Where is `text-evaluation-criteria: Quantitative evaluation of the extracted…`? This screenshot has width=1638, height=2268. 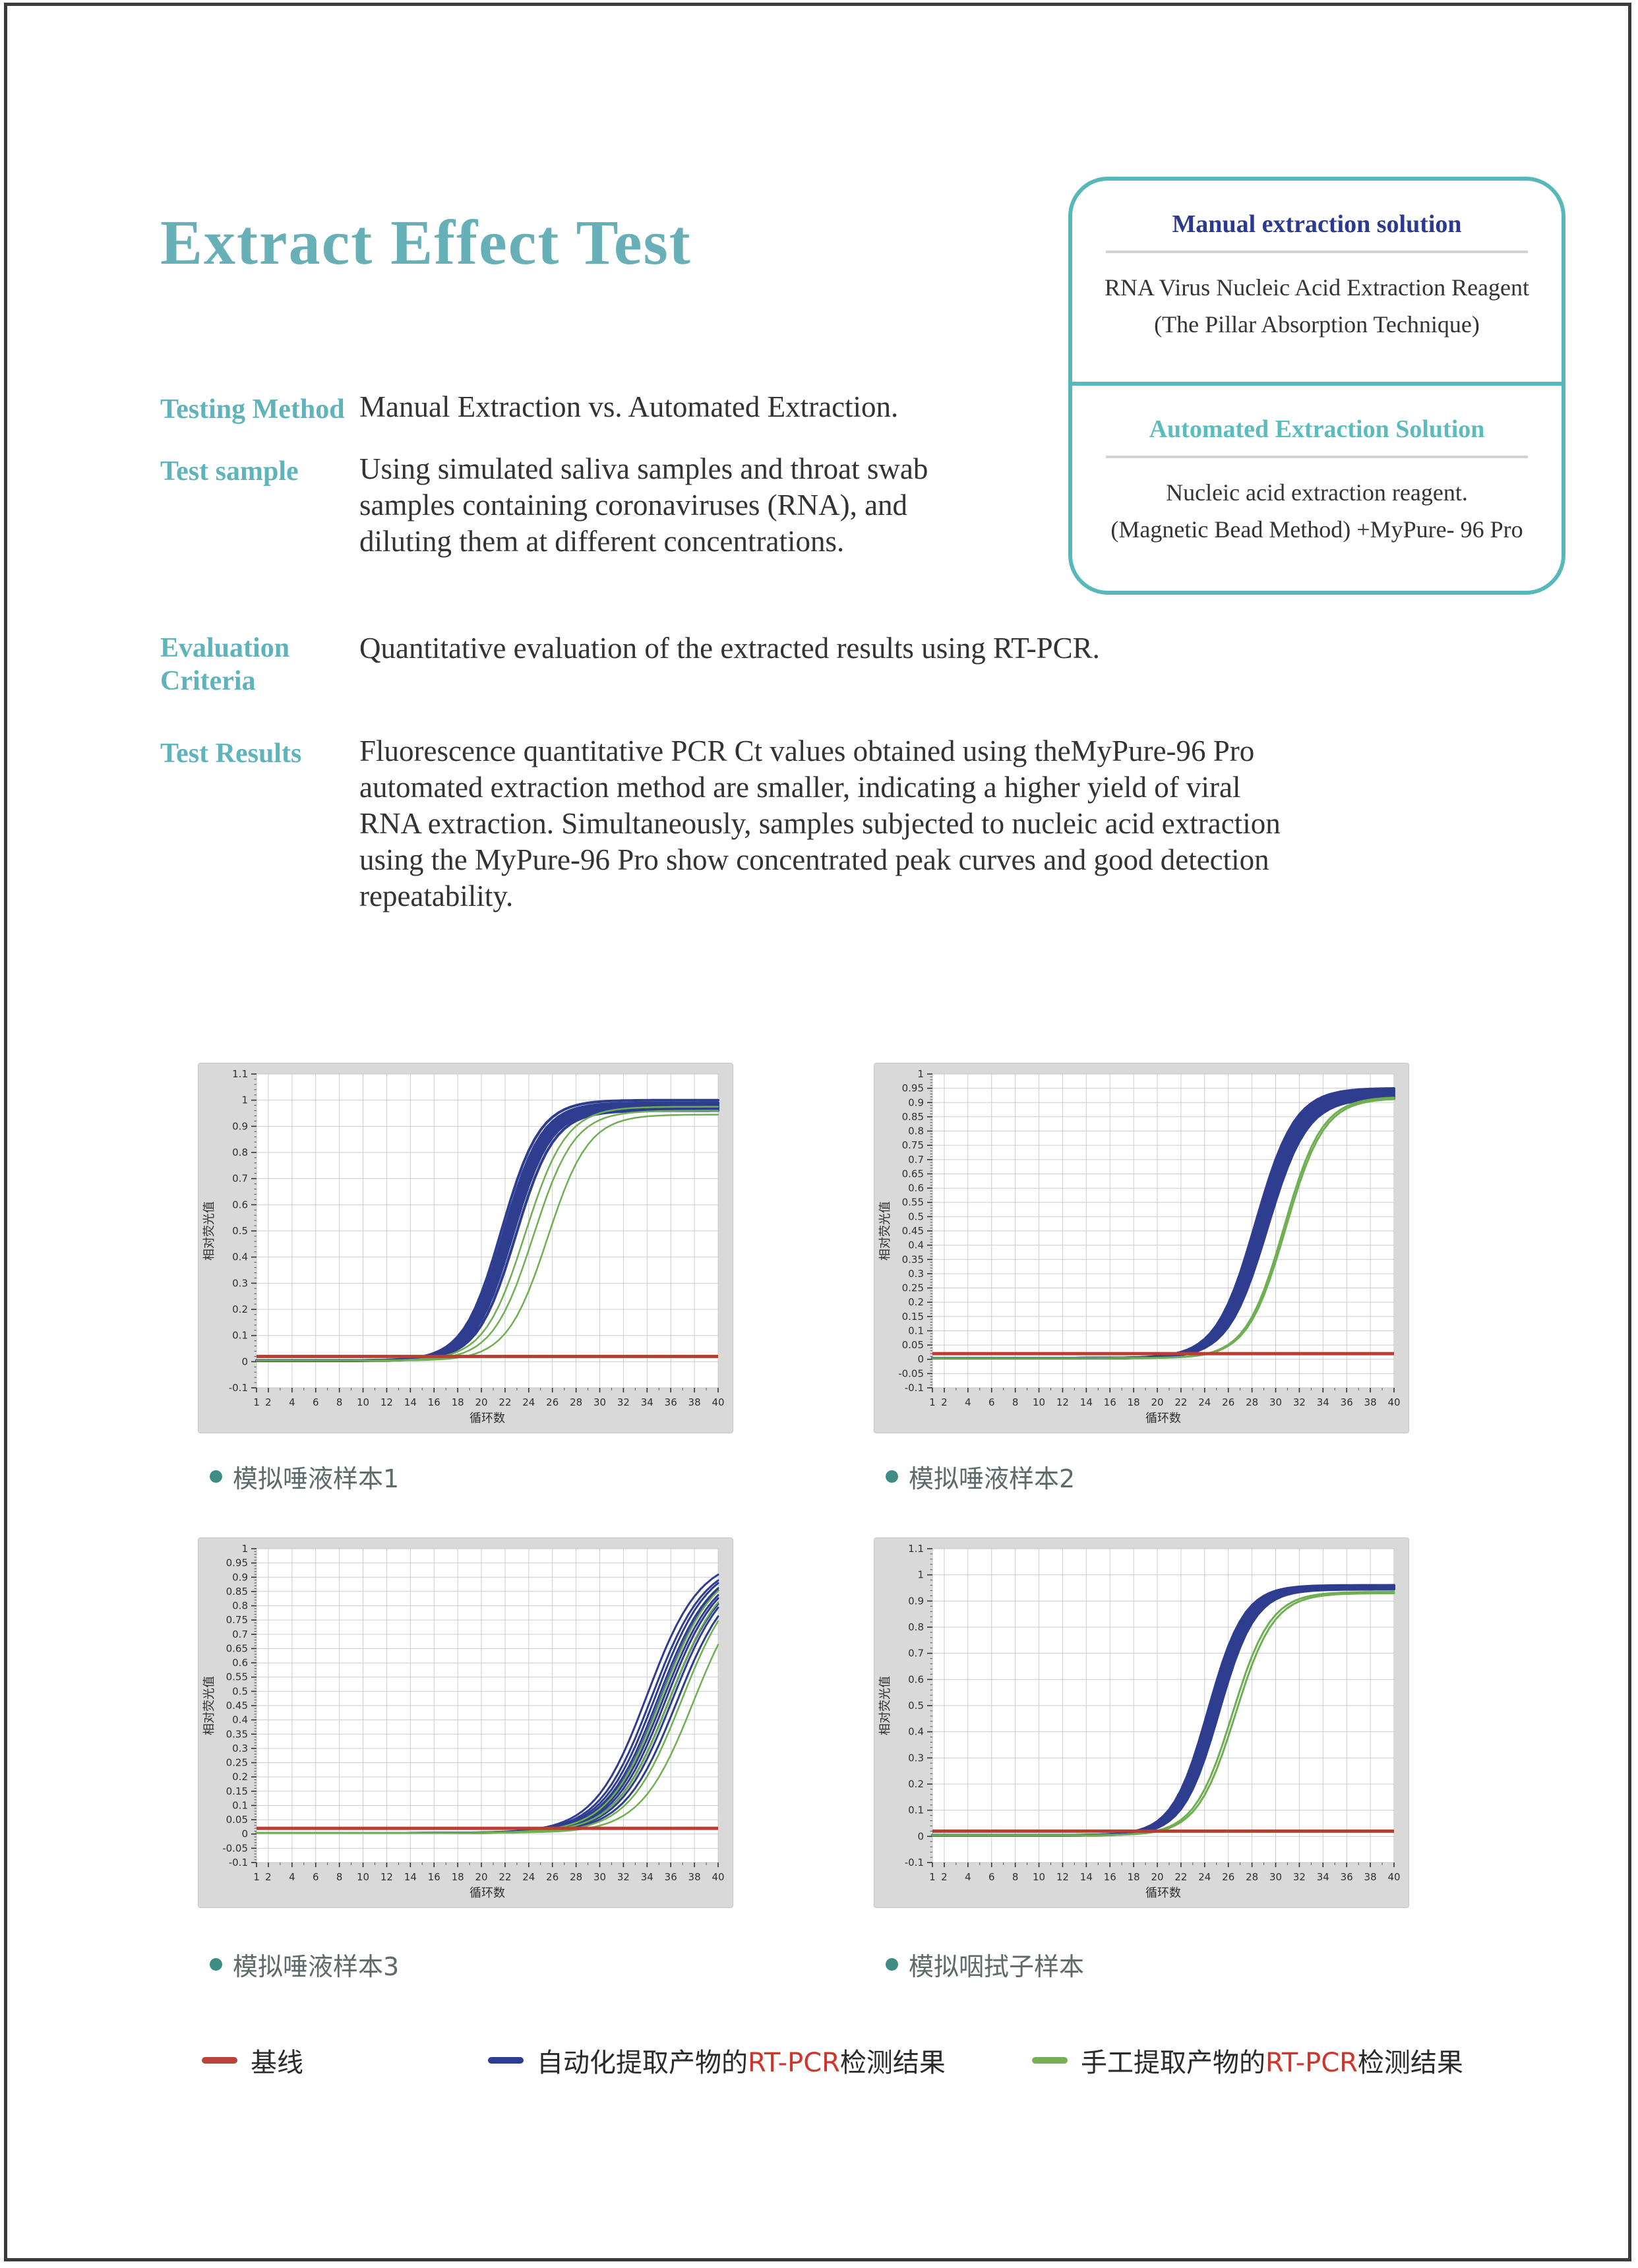
text-evaluation-criteria: Quantitative evaluation of the extracted… is located at coordinates (729, 648).